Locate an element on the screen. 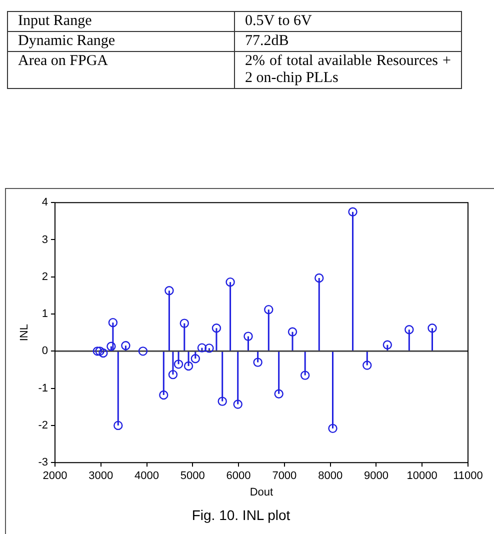 The image size is (494, 534). y-tick-label: 3 is located at coordinates (45, 240).